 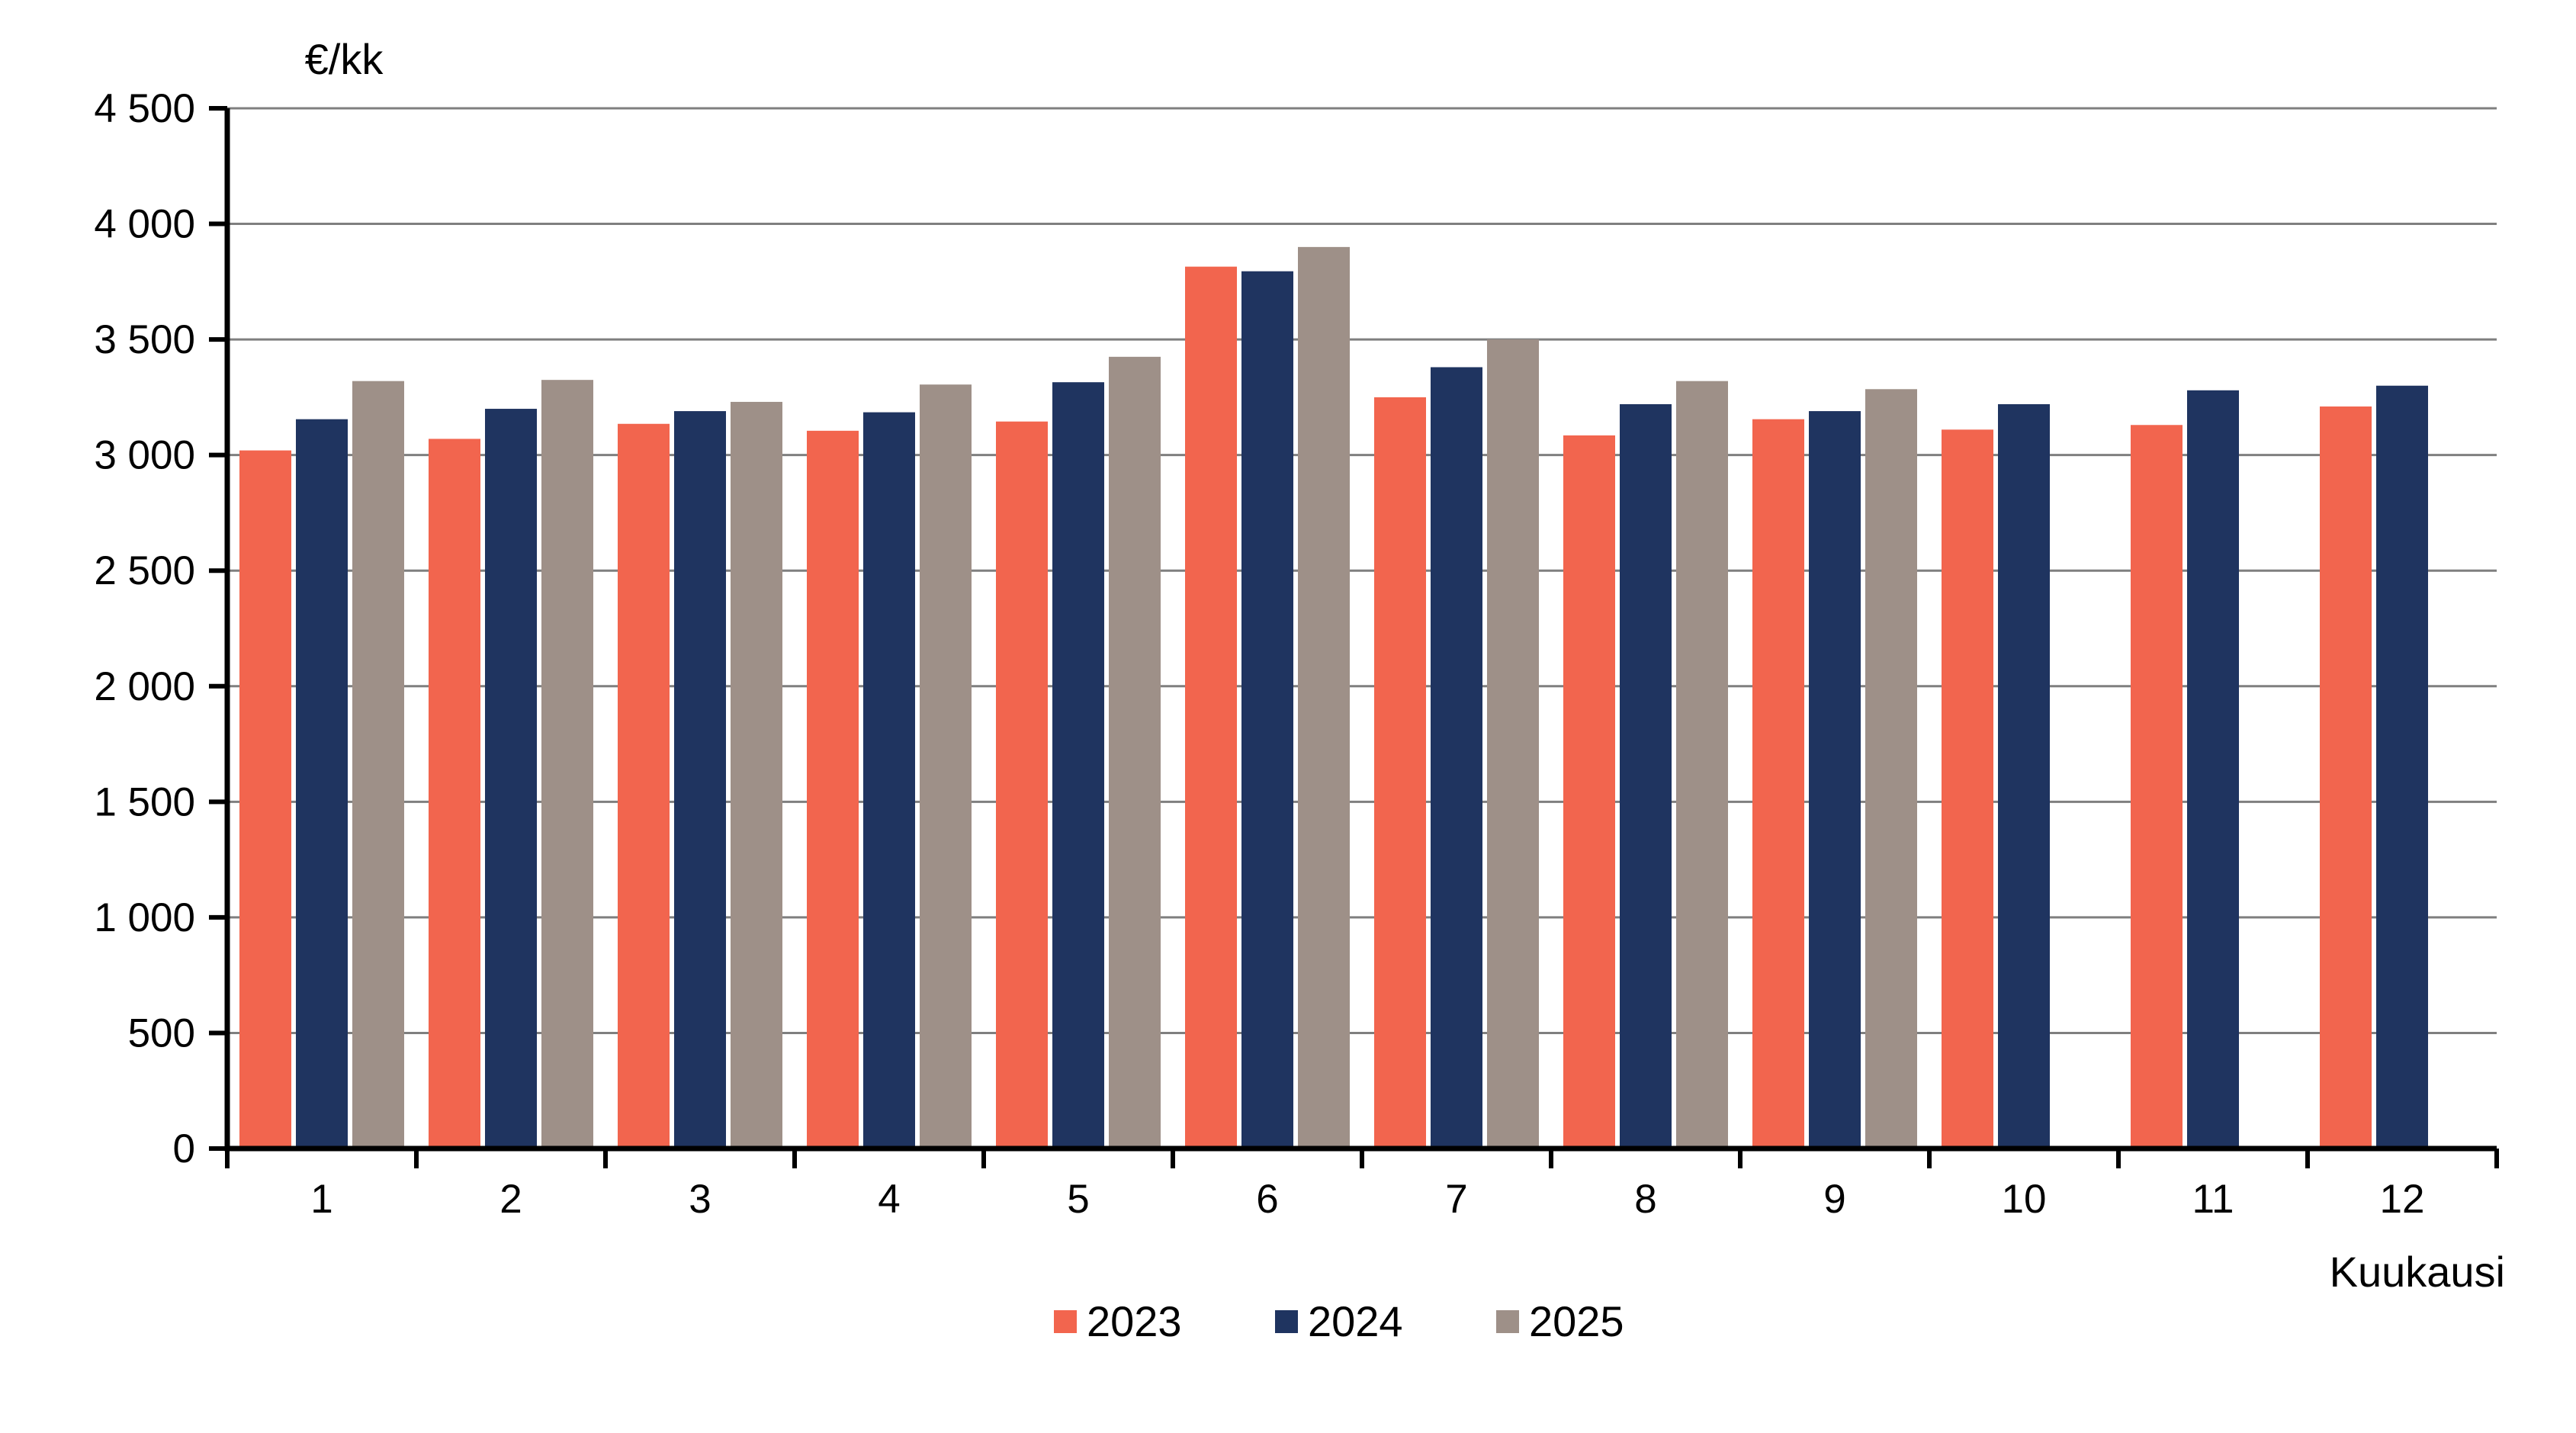 I want to click on x-tick-label-11: 11, so click(x=2213, y=1199).